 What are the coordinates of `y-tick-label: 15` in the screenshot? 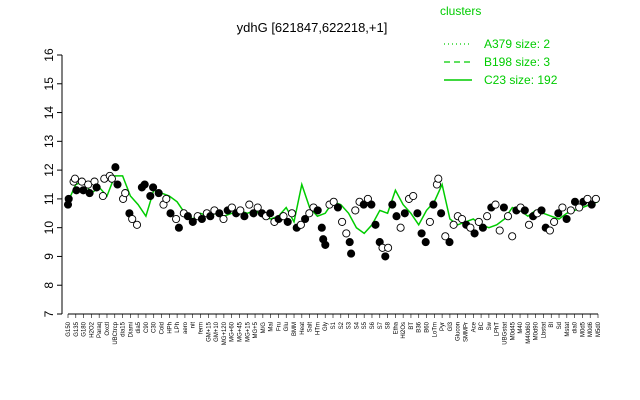 It's located at (49, 84).